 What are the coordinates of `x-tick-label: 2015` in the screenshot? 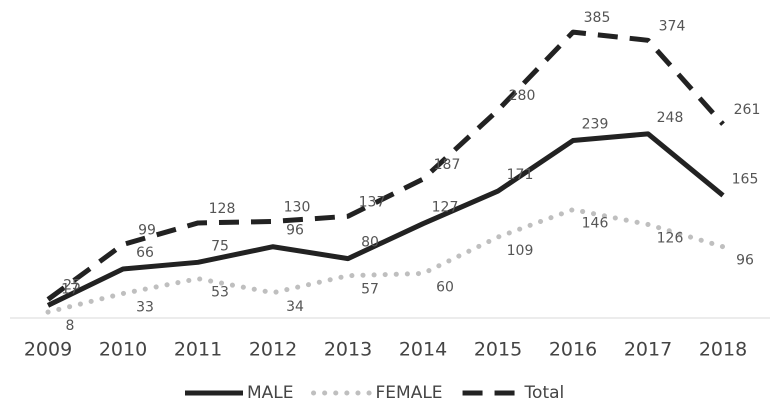 It's located at (498, 350).